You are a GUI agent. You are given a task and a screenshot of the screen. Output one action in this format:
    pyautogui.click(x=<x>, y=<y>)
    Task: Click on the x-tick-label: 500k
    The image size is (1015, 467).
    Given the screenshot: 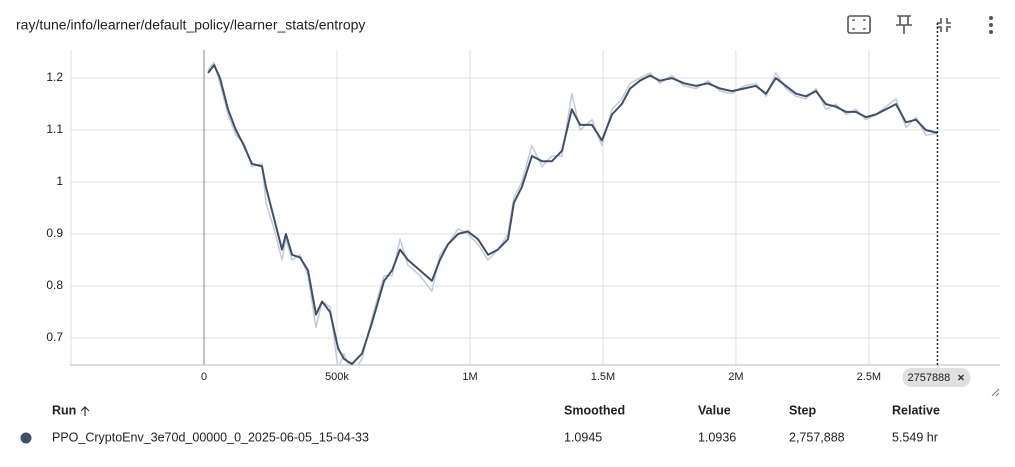 What is the action you would take?
    pyautogui.click(x=337, y=377)
    